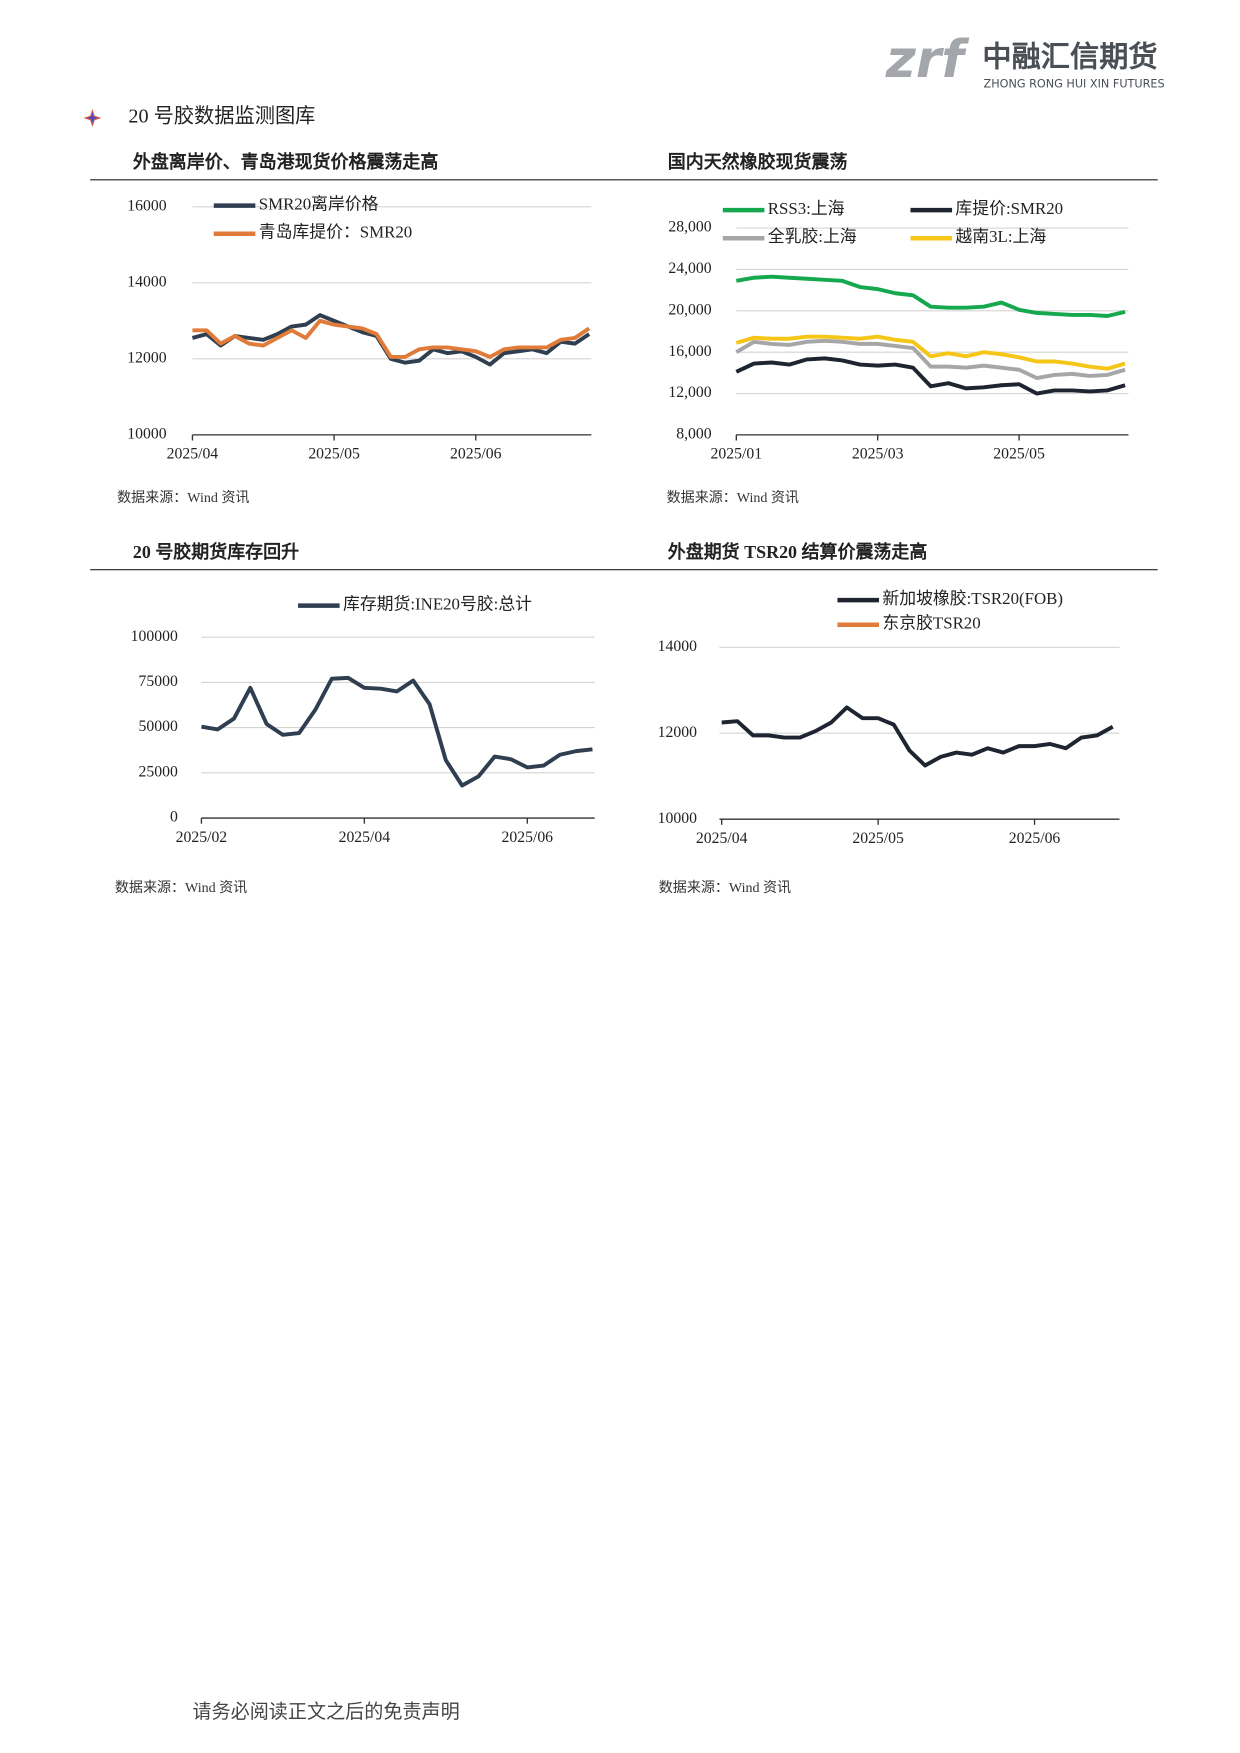 The width and height of the screenshot is (1240, 1753). I want to click on y-tick-label: 25000, so click(158, 771).